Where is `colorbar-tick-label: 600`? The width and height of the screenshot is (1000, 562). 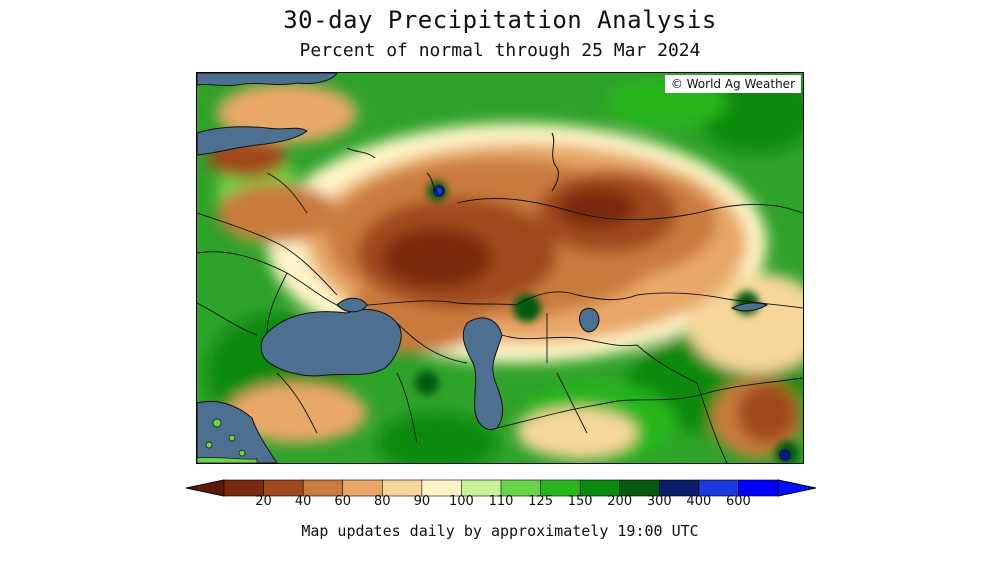 colorbar-tick-label: 600 is located at coordinates (738, 501).